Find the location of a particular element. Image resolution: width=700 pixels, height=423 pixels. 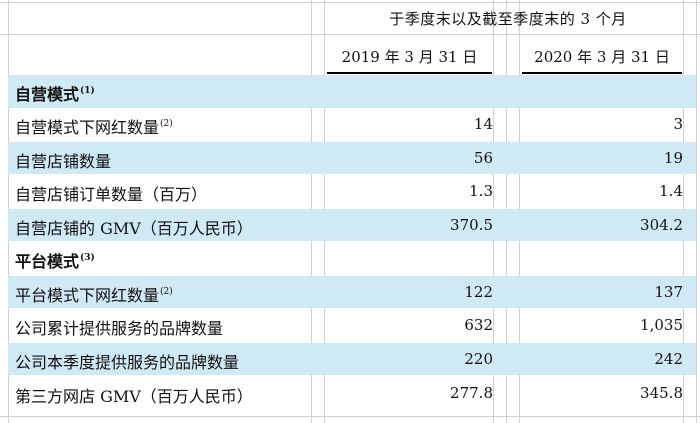

row-label: 公司累计提供服务的品牌数量 is located at coordinates (119, 328).